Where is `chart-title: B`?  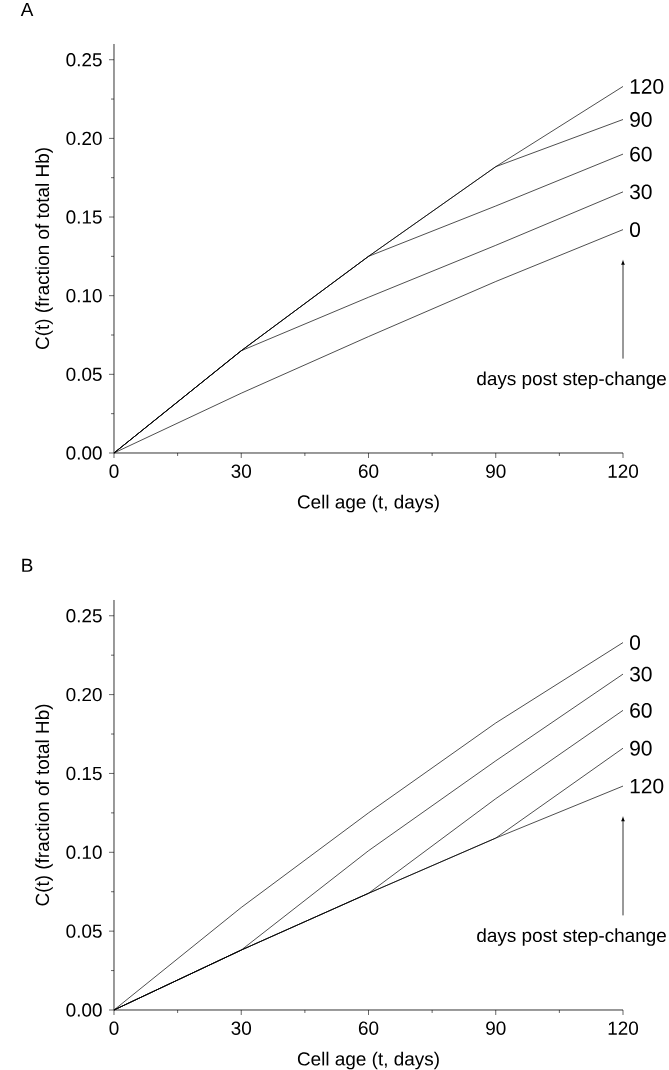 chart-title: B is located at coordinates (27, 565).